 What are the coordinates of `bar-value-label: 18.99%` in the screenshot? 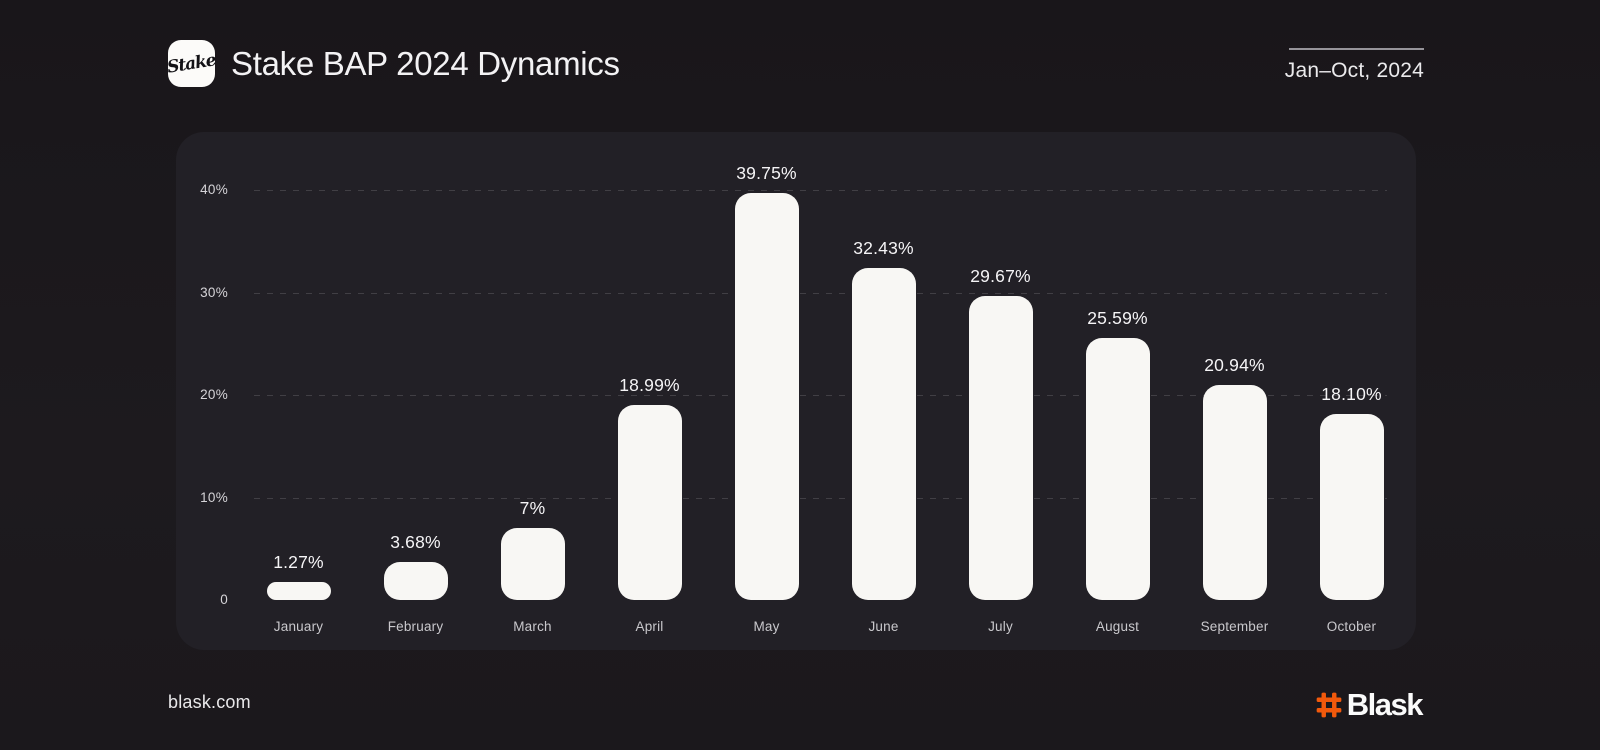 It's located at (649, 385).